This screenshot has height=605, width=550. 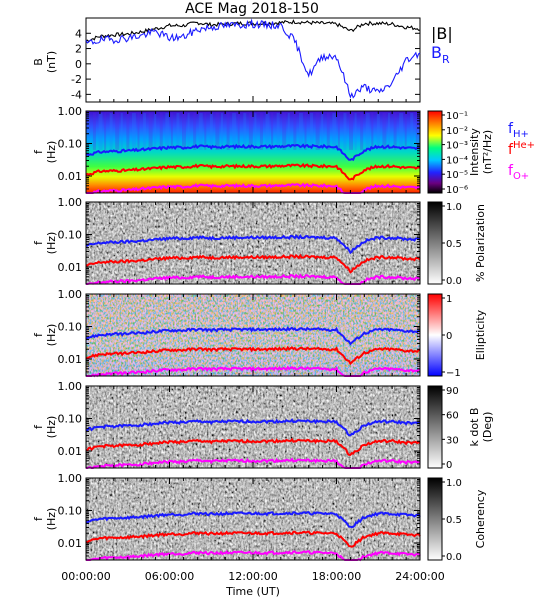 I want to click on colorbar-tick-label: 90, so click(x=452, y=391).